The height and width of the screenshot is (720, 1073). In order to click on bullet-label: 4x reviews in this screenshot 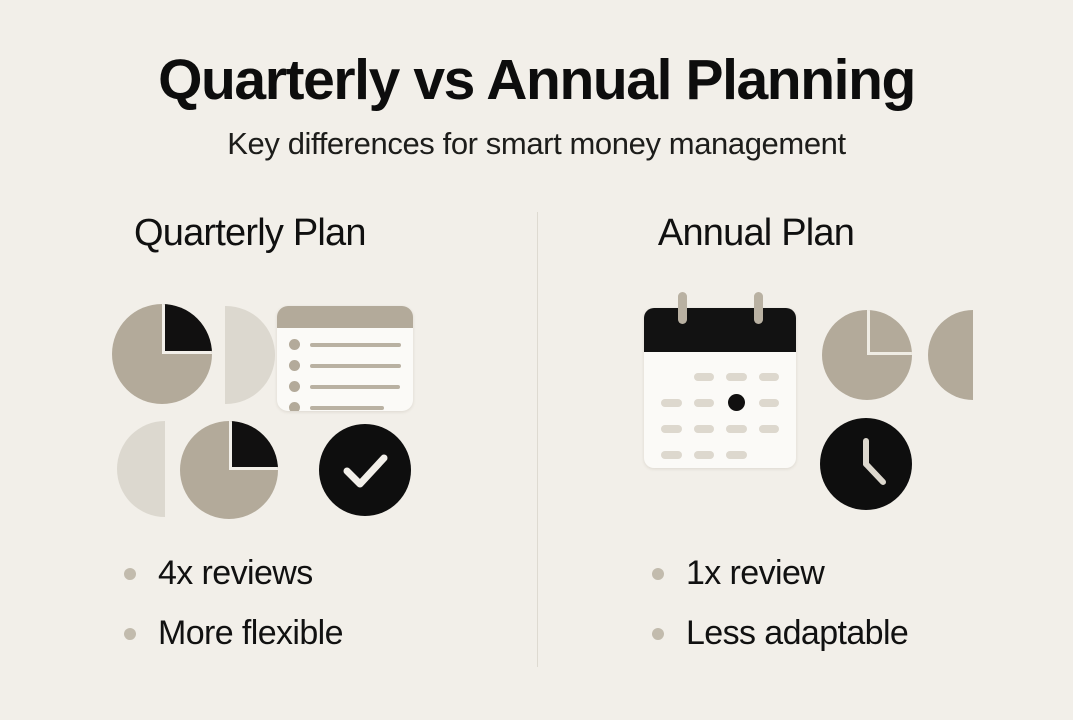, I will do `click(235, 573)`.